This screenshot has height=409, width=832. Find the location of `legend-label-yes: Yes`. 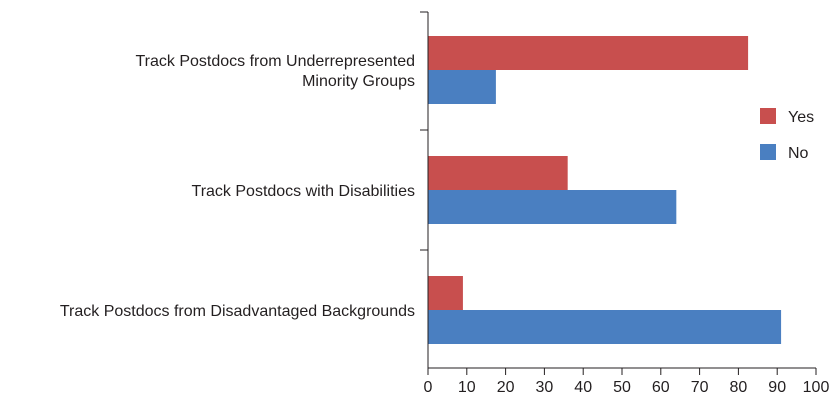

legend-label-yes: Yes is located at coordinates (801, 117).